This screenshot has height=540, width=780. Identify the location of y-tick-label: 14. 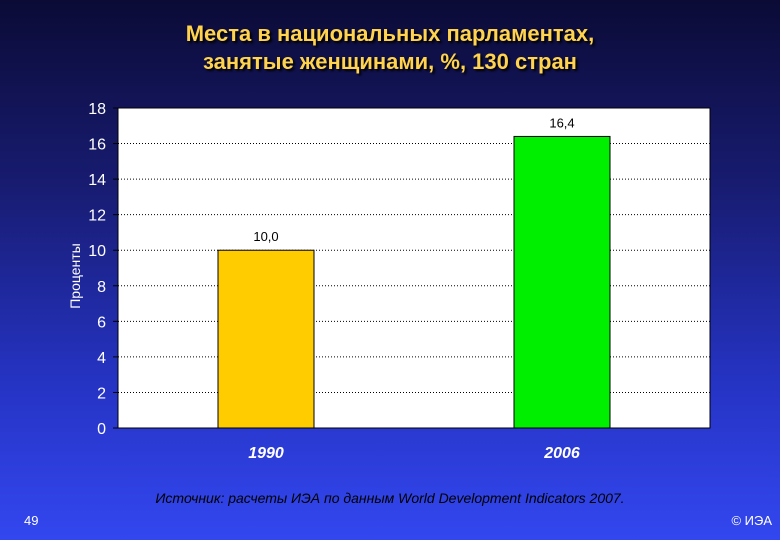
(97, 180).